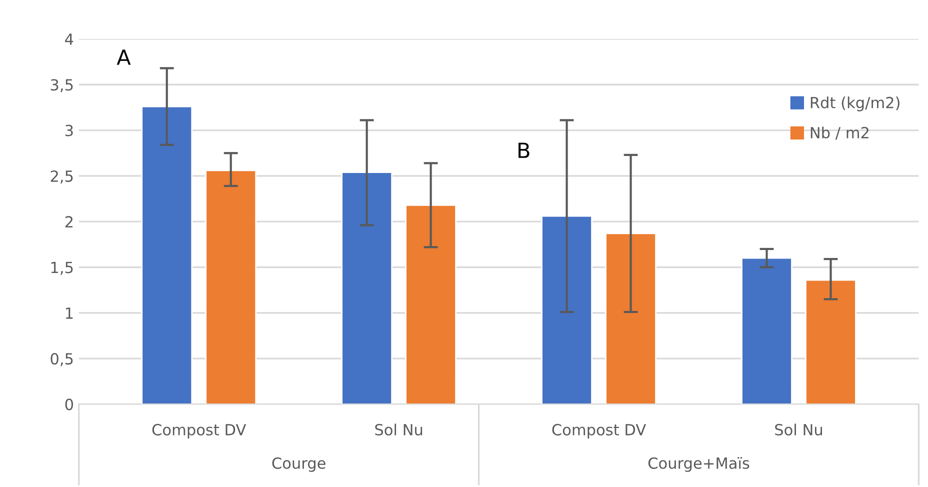 The image size is (928, 487). I want to click on legend-label: Rdt (kg/m2), so click(855, 104).